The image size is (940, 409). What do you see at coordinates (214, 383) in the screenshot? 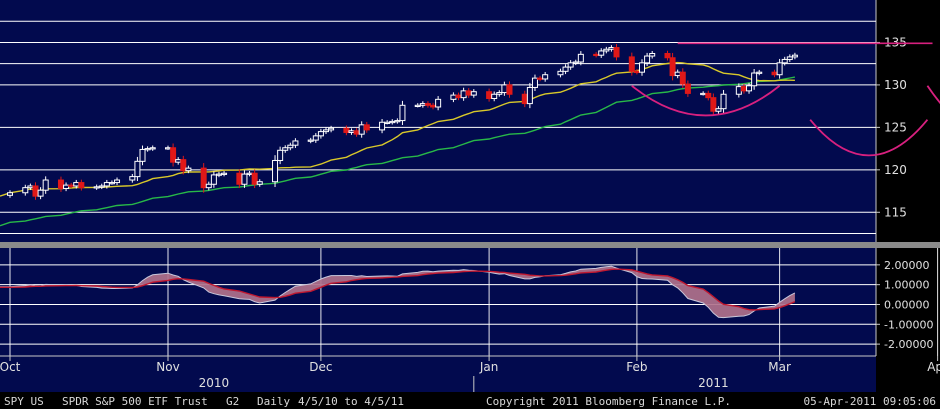
I see `year-label: 2010` at bounding box center [214, 383].